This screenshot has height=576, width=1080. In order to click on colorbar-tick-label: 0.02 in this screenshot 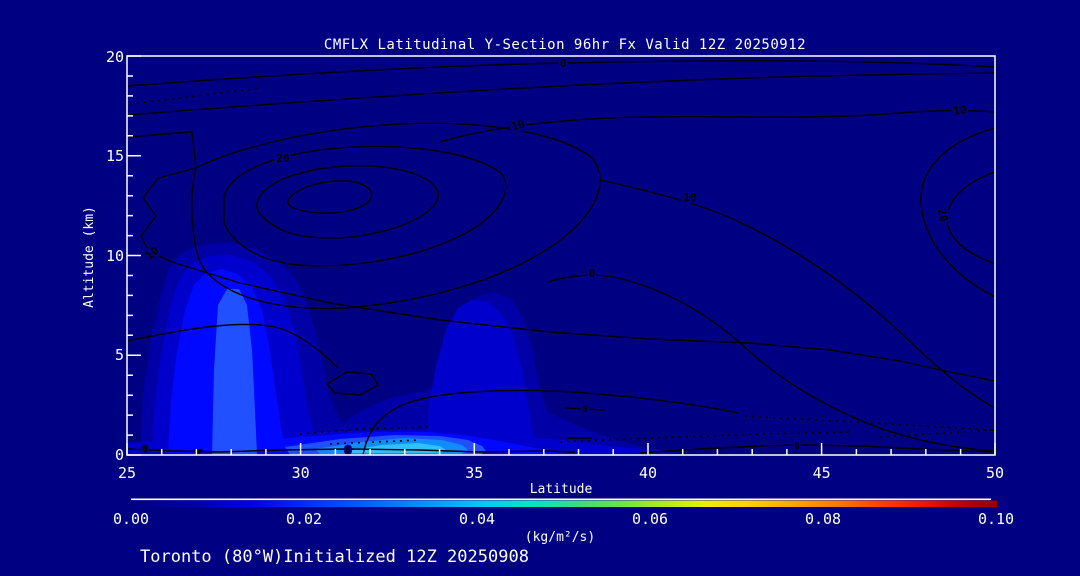, I will do `click(304, 519)`.